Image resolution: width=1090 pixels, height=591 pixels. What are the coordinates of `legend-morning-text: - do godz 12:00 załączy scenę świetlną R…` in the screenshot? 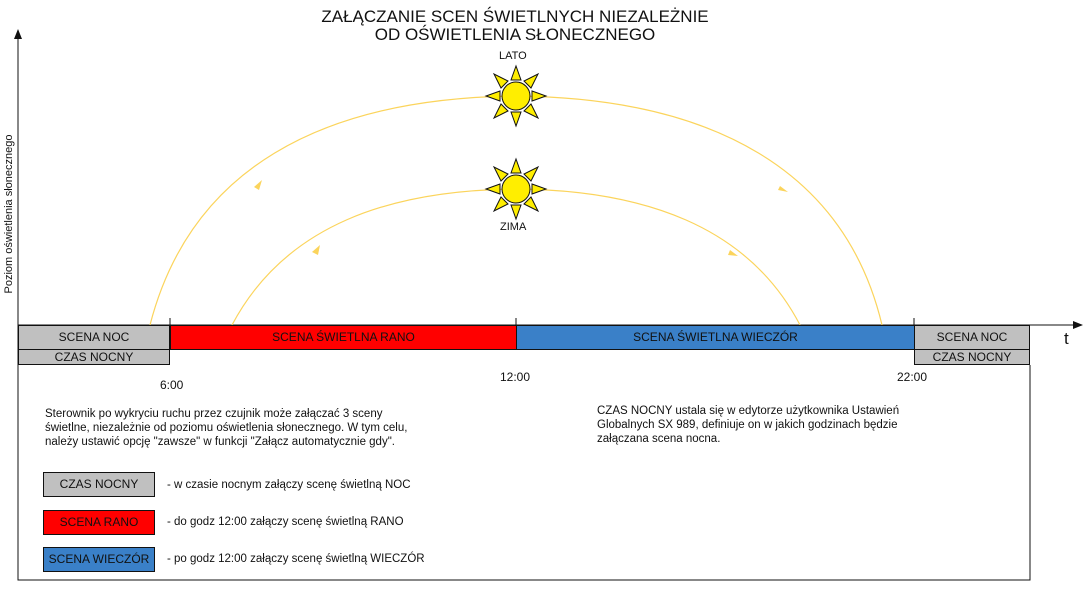 It's located at (285, 522).